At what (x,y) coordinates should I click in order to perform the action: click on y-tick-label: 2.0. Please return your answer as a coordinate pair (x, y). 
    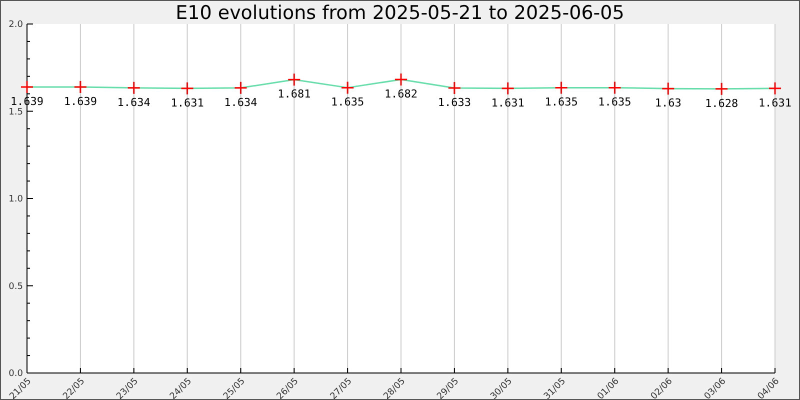
    Looking at the image, I should click on (16, 25).